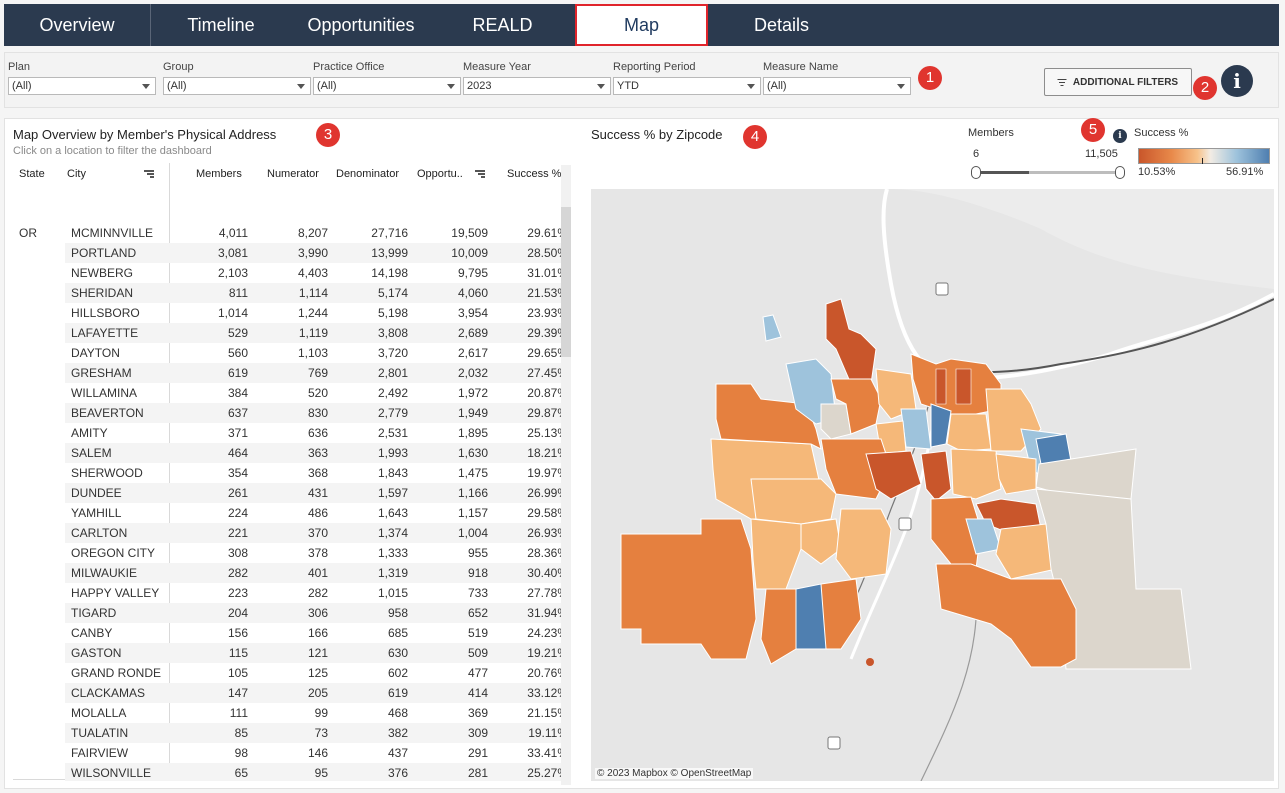  What do you see at coordinates (221, 24) in the screenshot?
I see `tab-timeline: Timeline` at bounding box center [221, 24].